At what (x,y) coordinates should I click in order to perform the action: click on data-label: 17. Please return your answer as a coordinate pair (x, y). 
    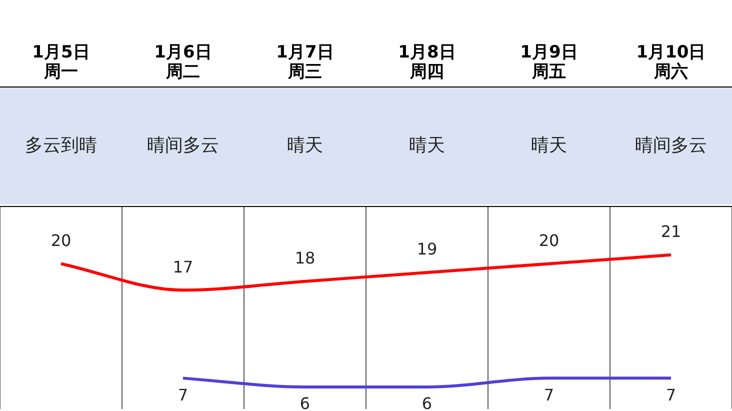
    Looking at the image, I should click on (183, 266).